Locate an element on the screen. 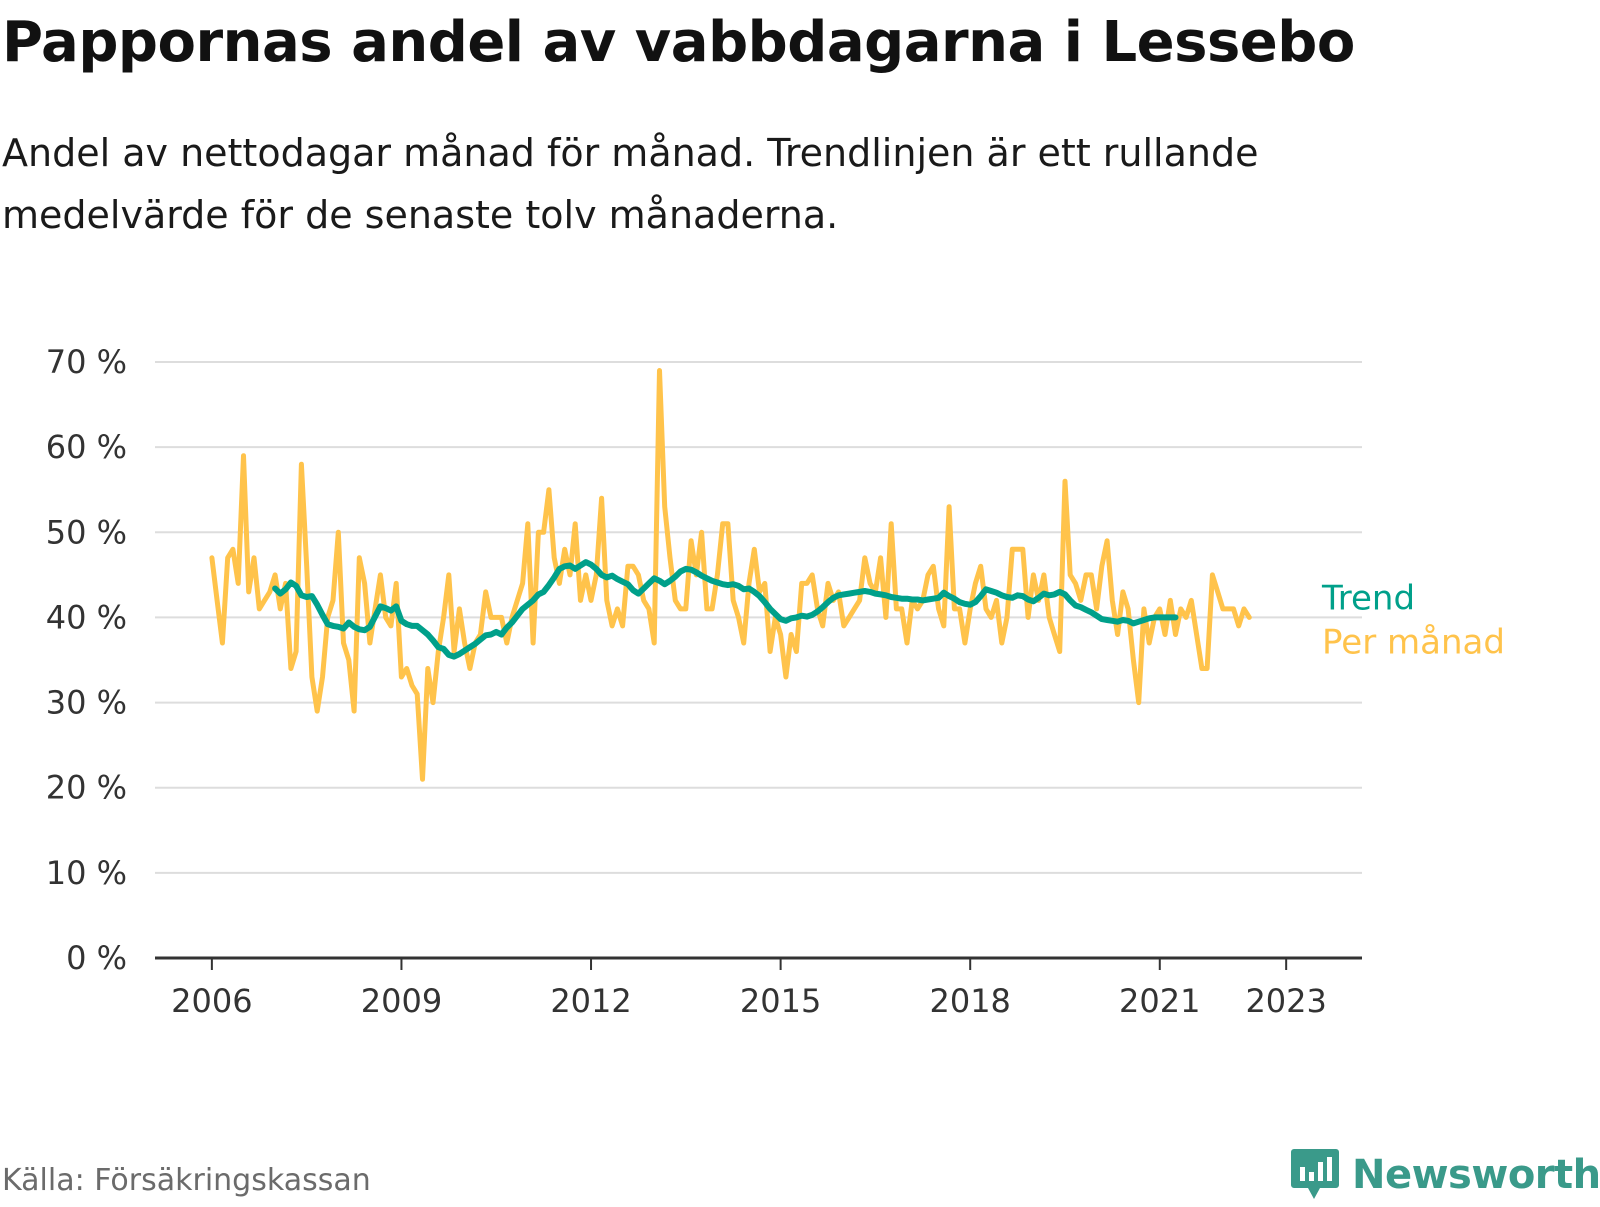  brand-name: Newsworthy is located at coordinates (1476, 1175).